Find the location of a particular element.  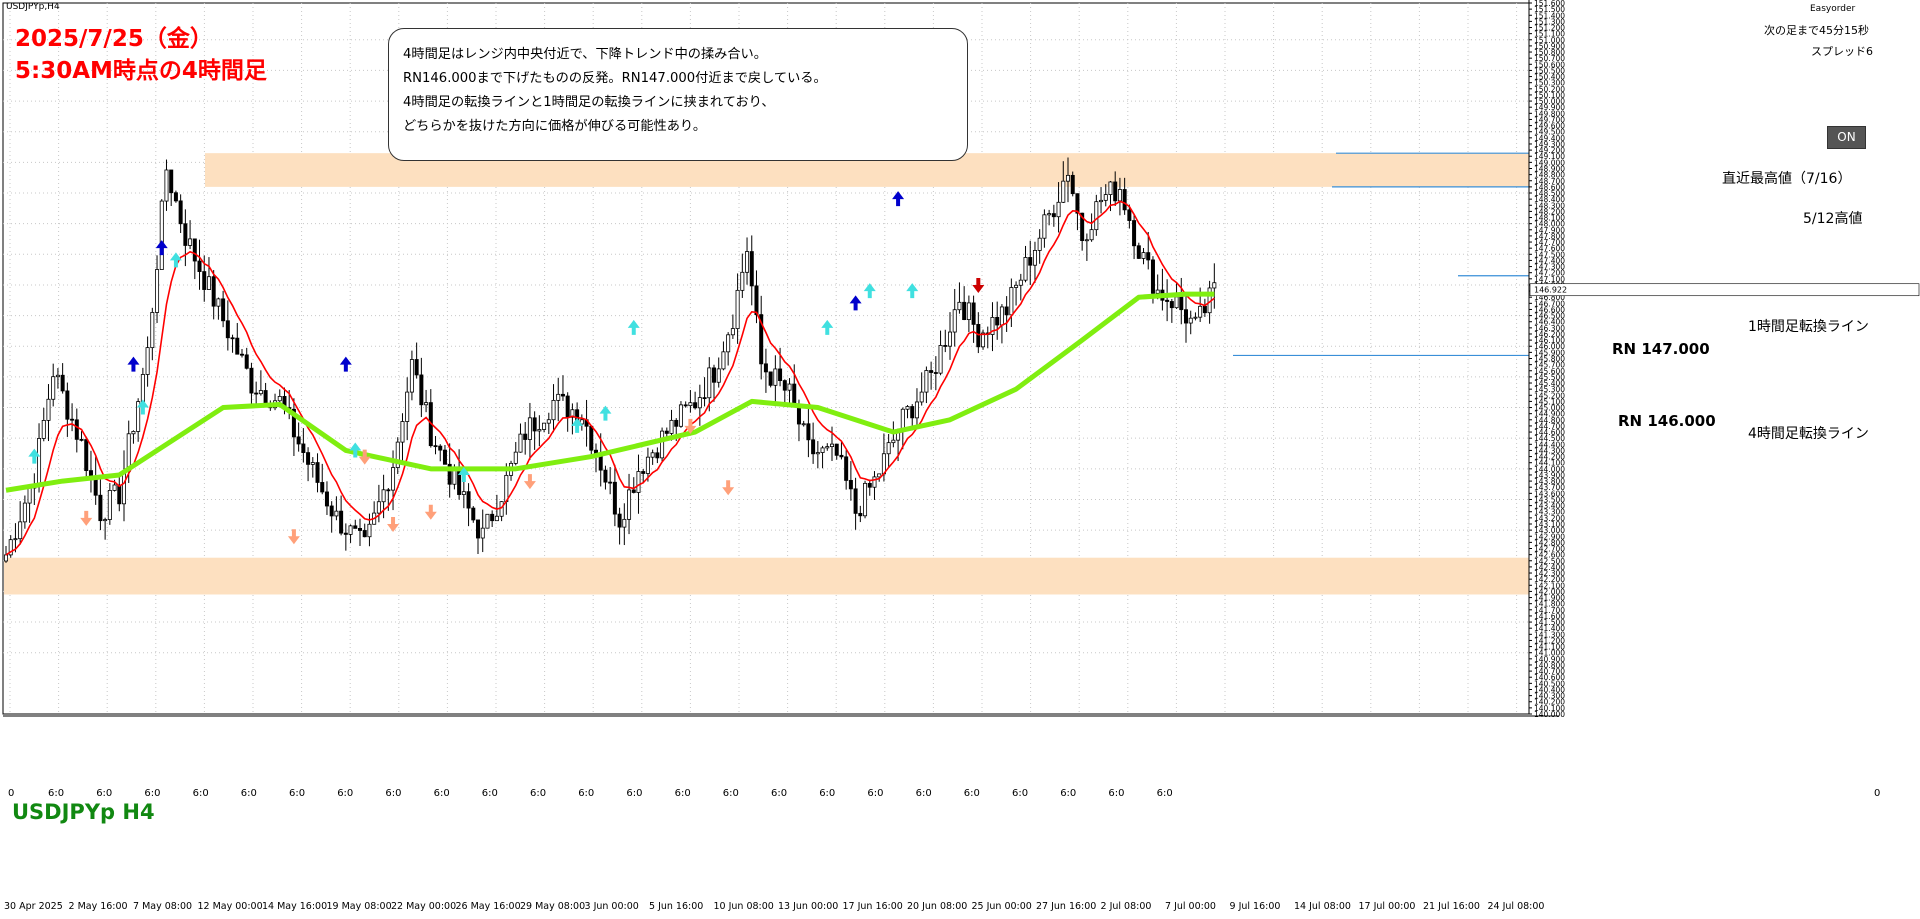

price-tick-label: 151.300 is located at coordinates (1549, 21).